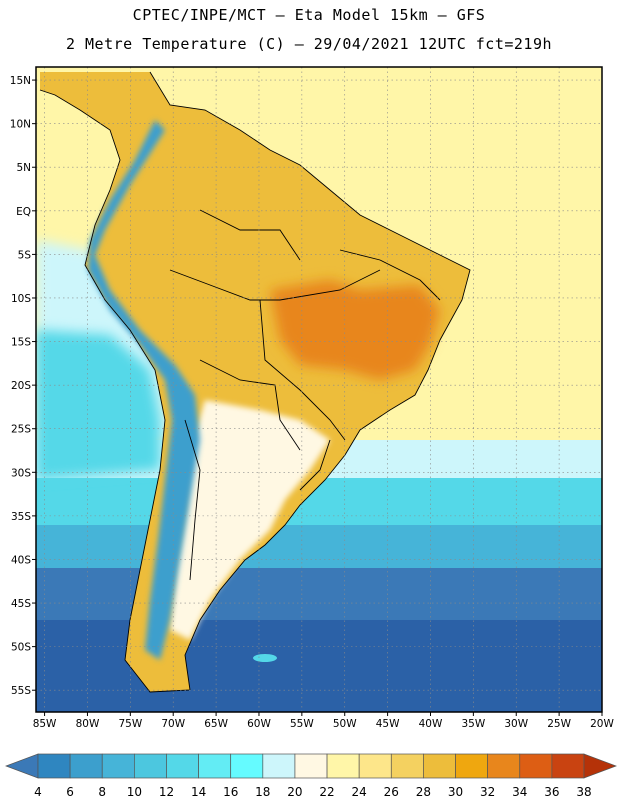 This screenshot has width=618, height=800. Describe the element at coordinates (21, 299) in the screenshot. I see `latitude-tick-label: 10S` at that location.